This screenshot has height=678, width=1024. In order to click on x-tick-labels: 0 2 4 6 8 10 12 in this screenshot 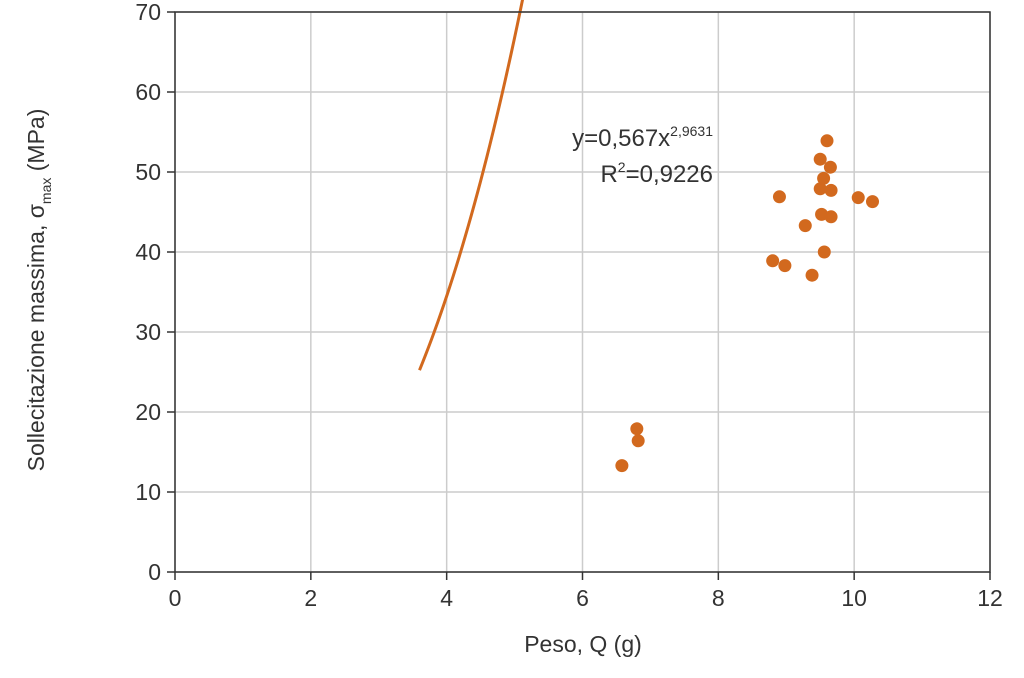, I will do `click(586, 591)`.